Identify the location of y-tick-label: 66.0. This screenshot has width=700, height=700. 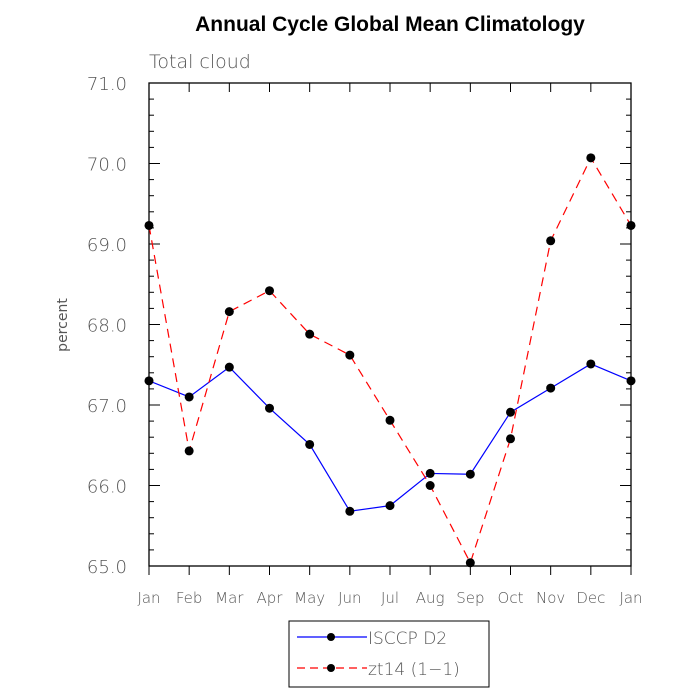
(107, 487).